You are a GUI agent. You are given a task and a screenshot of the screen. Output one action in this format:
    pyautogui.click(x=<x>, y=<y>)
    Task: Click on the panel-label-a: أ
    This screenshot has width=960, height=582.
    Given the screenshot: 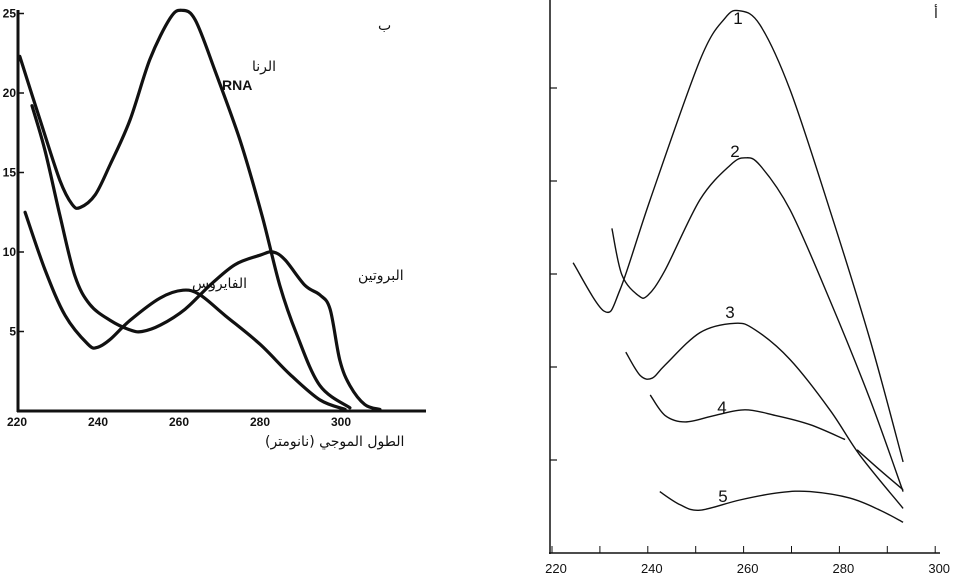 What is the action you would take?
    pyautogui.click(x=936, y=13)
    